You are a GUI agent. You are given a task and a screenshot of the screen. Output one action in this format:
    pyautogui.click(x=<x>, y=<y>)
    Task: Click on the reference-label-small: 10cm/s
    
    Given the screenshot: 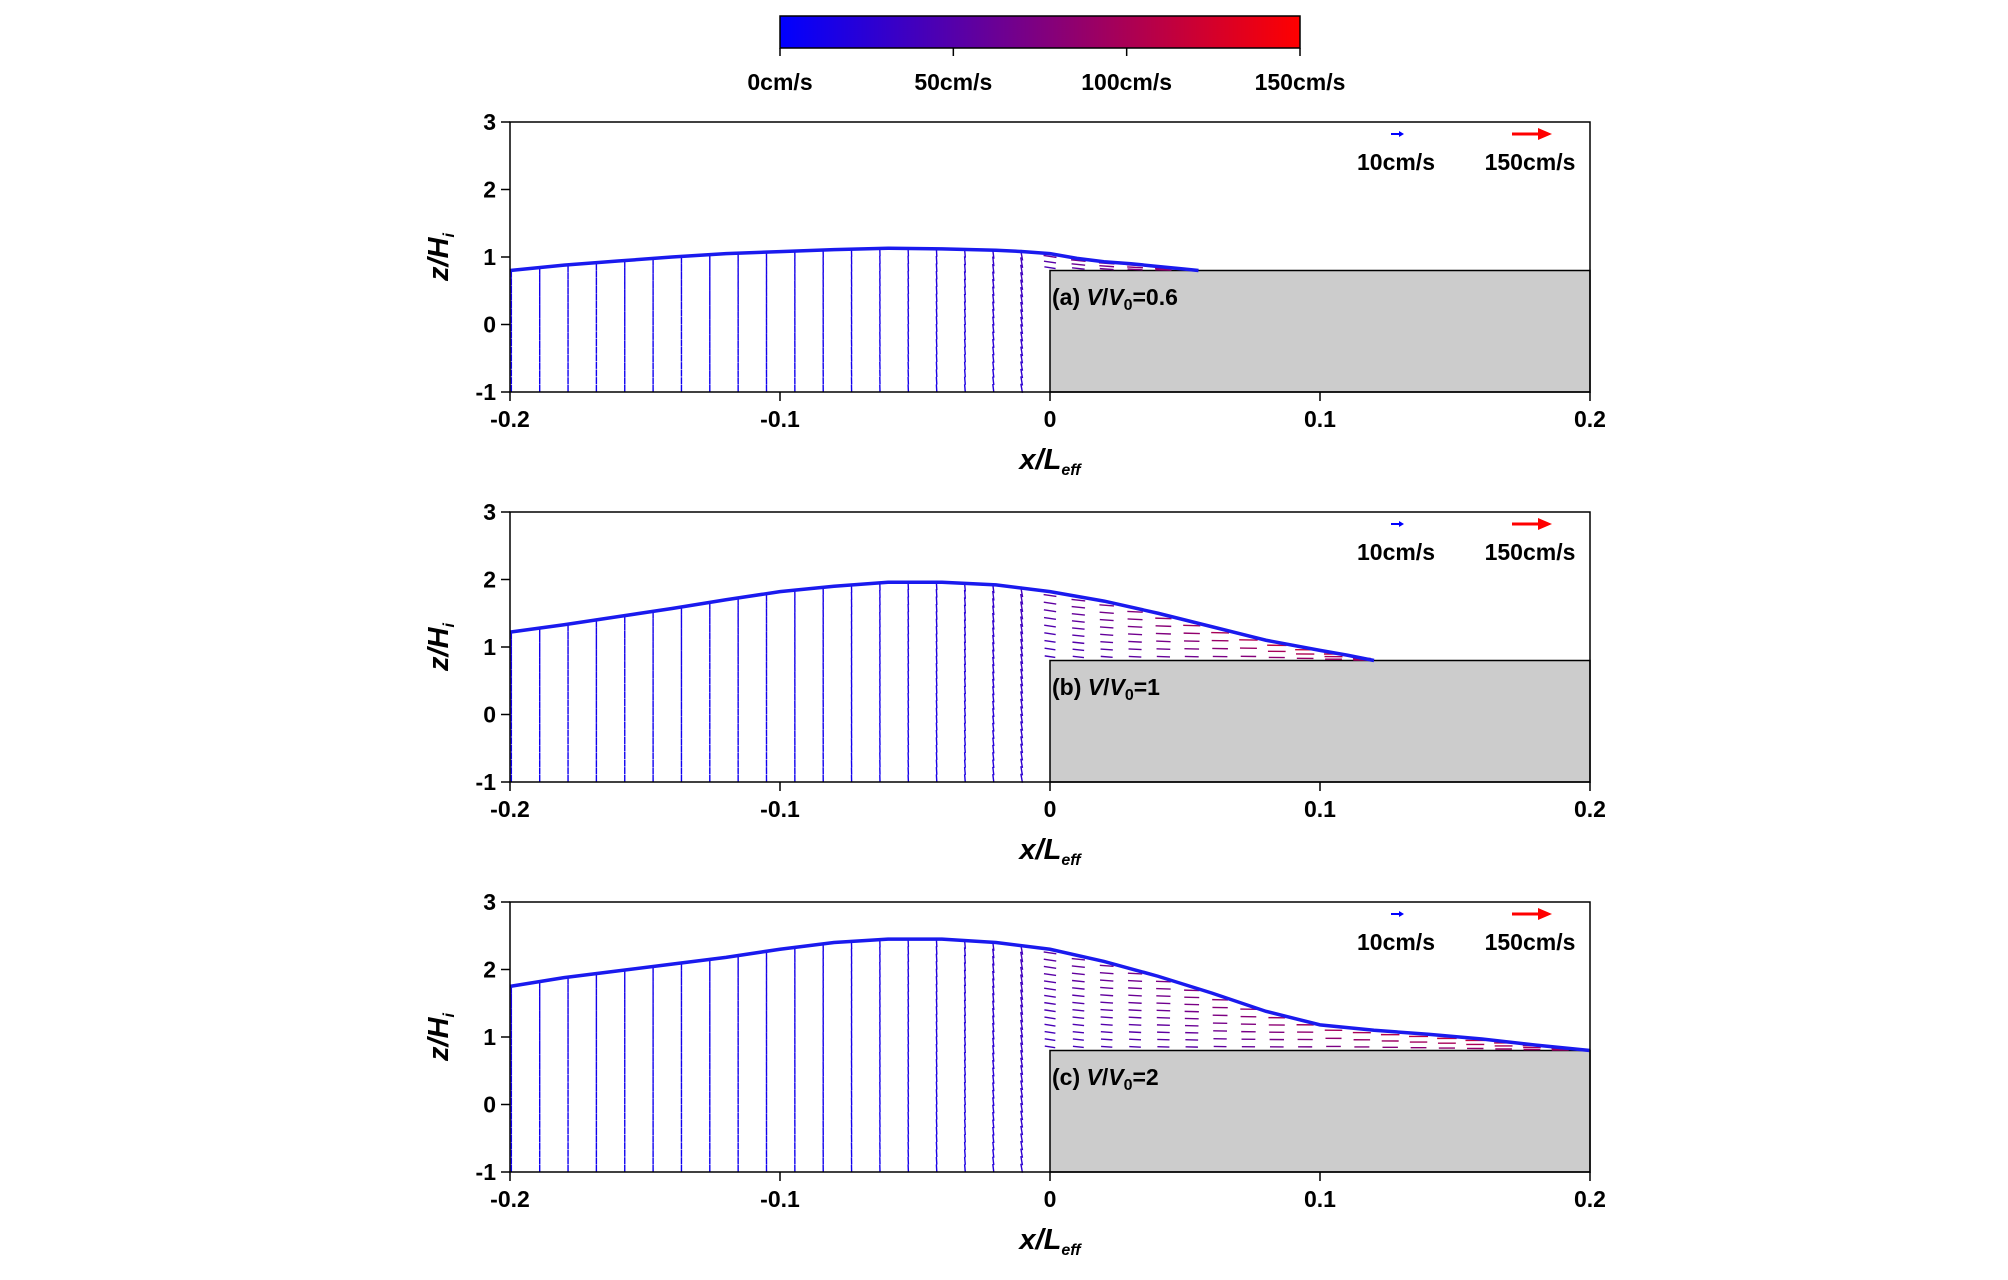 What is the action you would take?
    pyautogui.click(x=1396, y=162)
    